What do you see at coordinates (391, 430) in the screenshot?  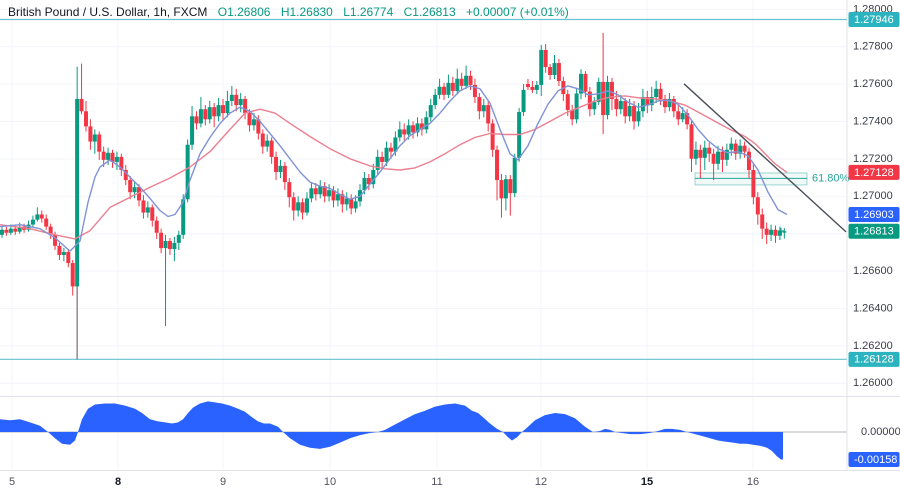 I see `oscillator-area` at bounding box center [391, 430].